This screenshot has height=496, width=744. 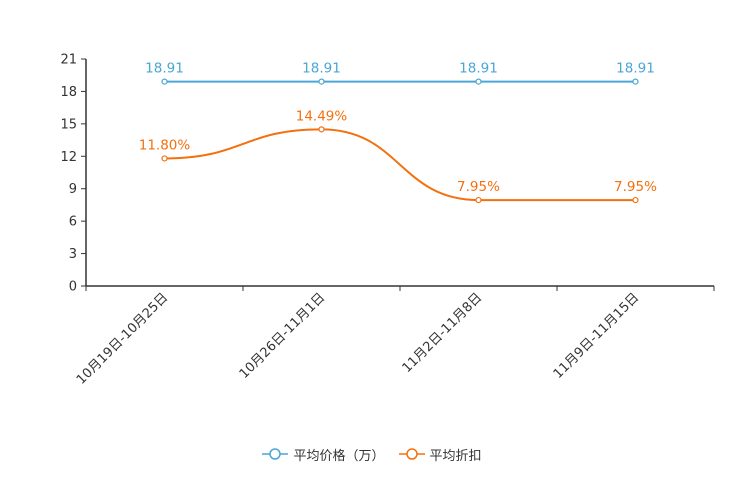 I want to click on legend-discount-circle, so click(x=411, y=454).